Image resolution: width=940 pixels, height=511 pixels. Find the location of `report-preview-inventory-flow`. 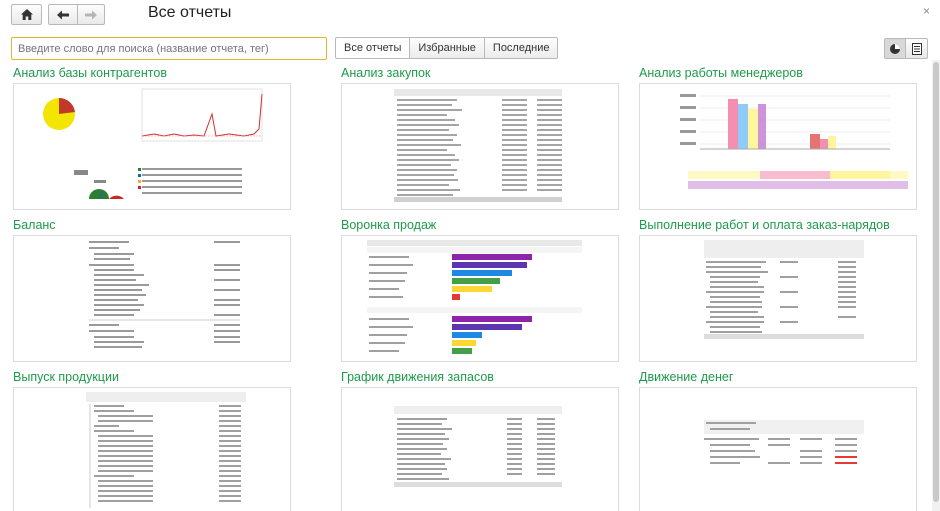

report-preview-inventory-flow is located at coordinates (480, 449).